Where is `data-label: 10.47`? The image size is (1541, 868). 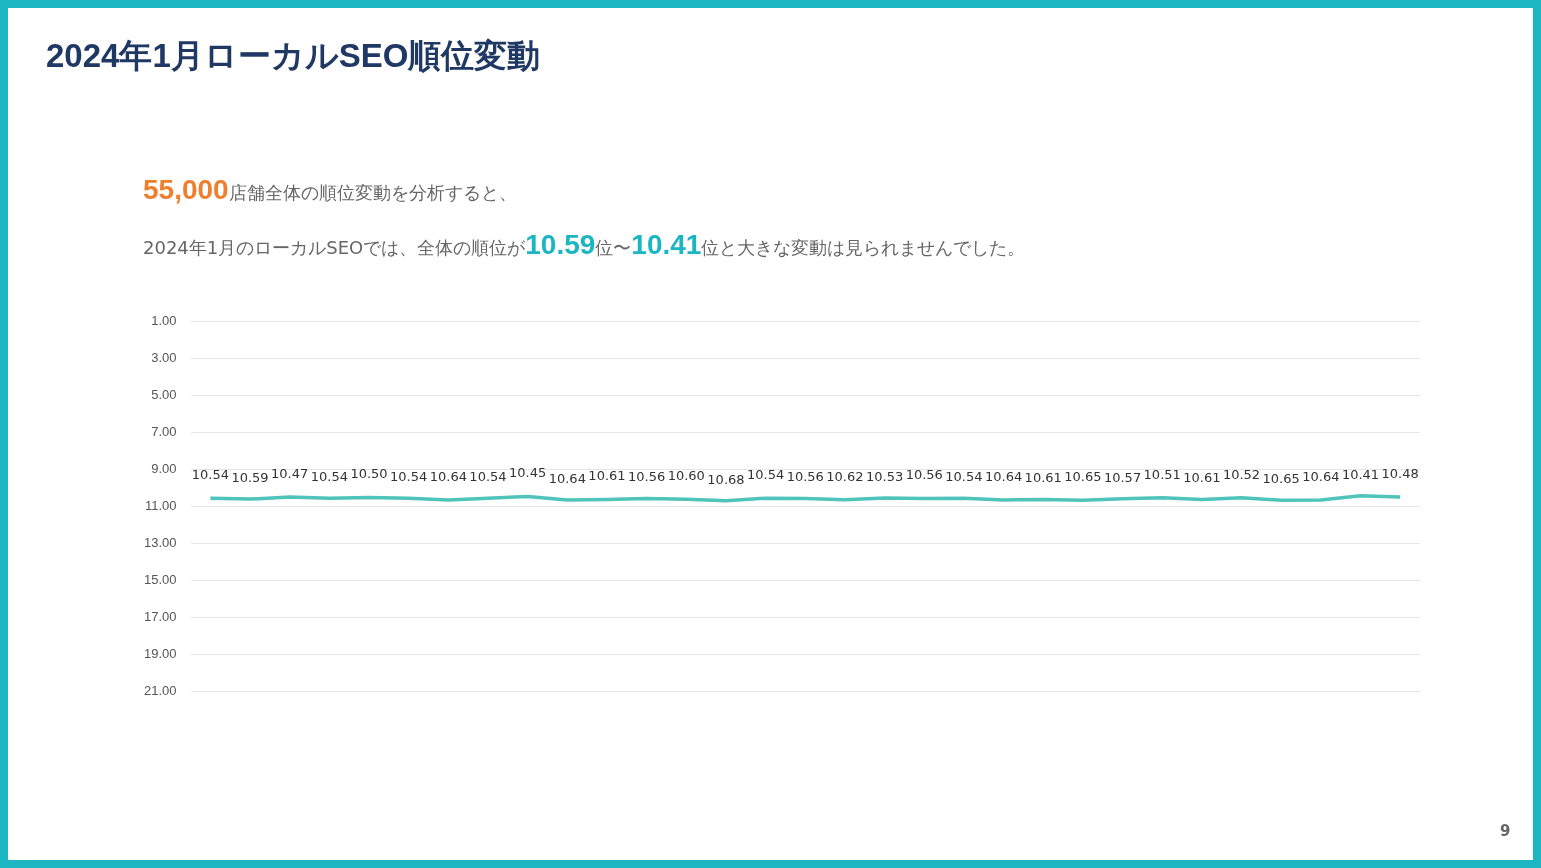
data-label: 10.47 is located at coordinates (290, 473).